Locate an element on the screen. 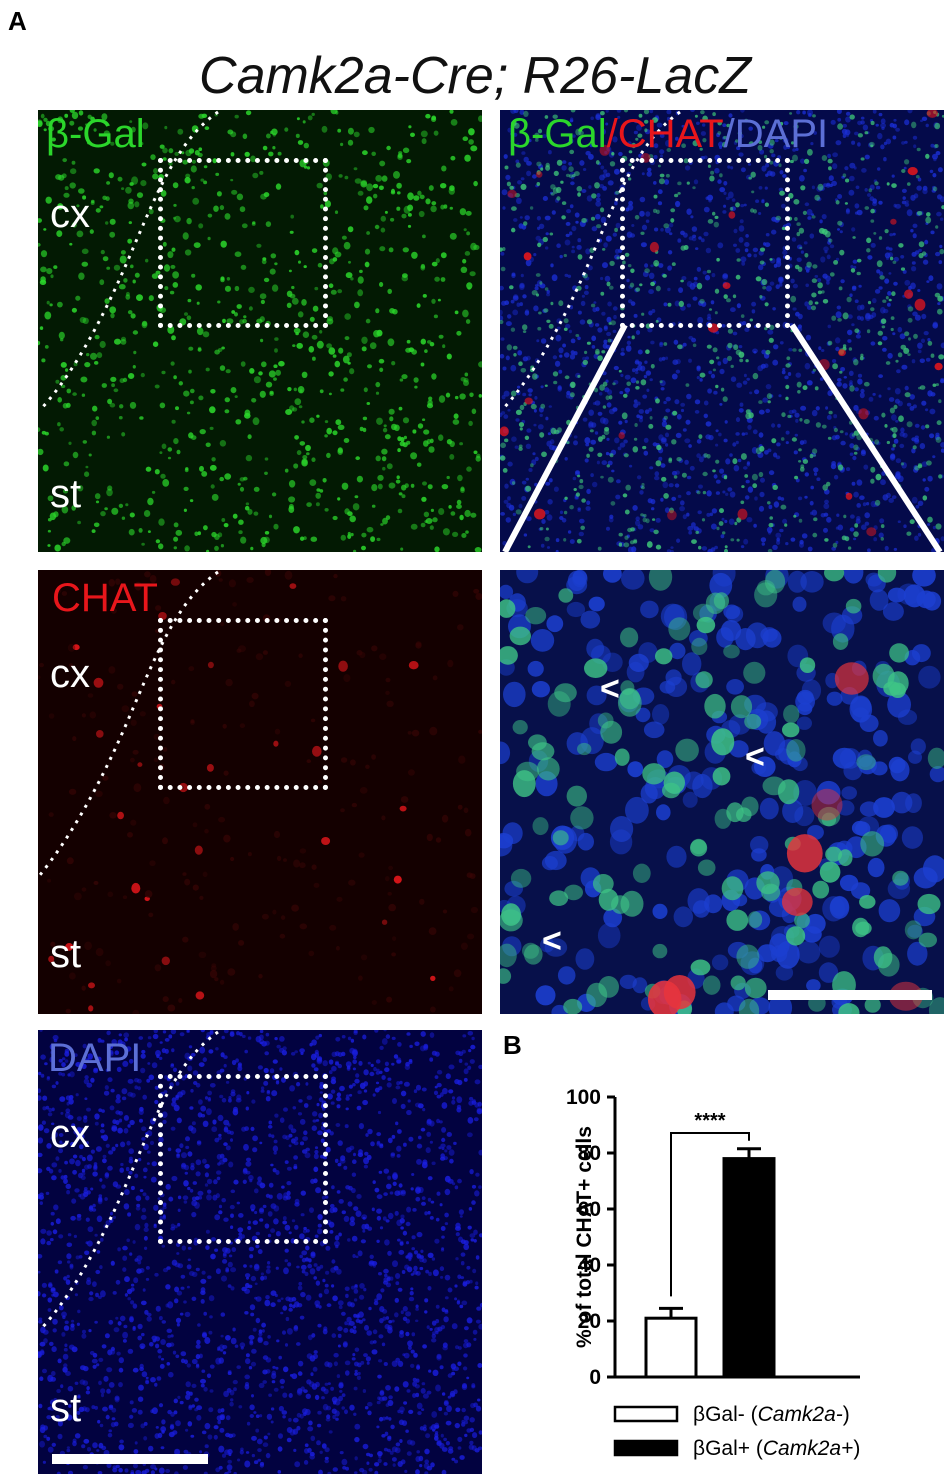 The image size is (950, 1478). y-tick-label: 100 is located at coordinates (583, 1097).